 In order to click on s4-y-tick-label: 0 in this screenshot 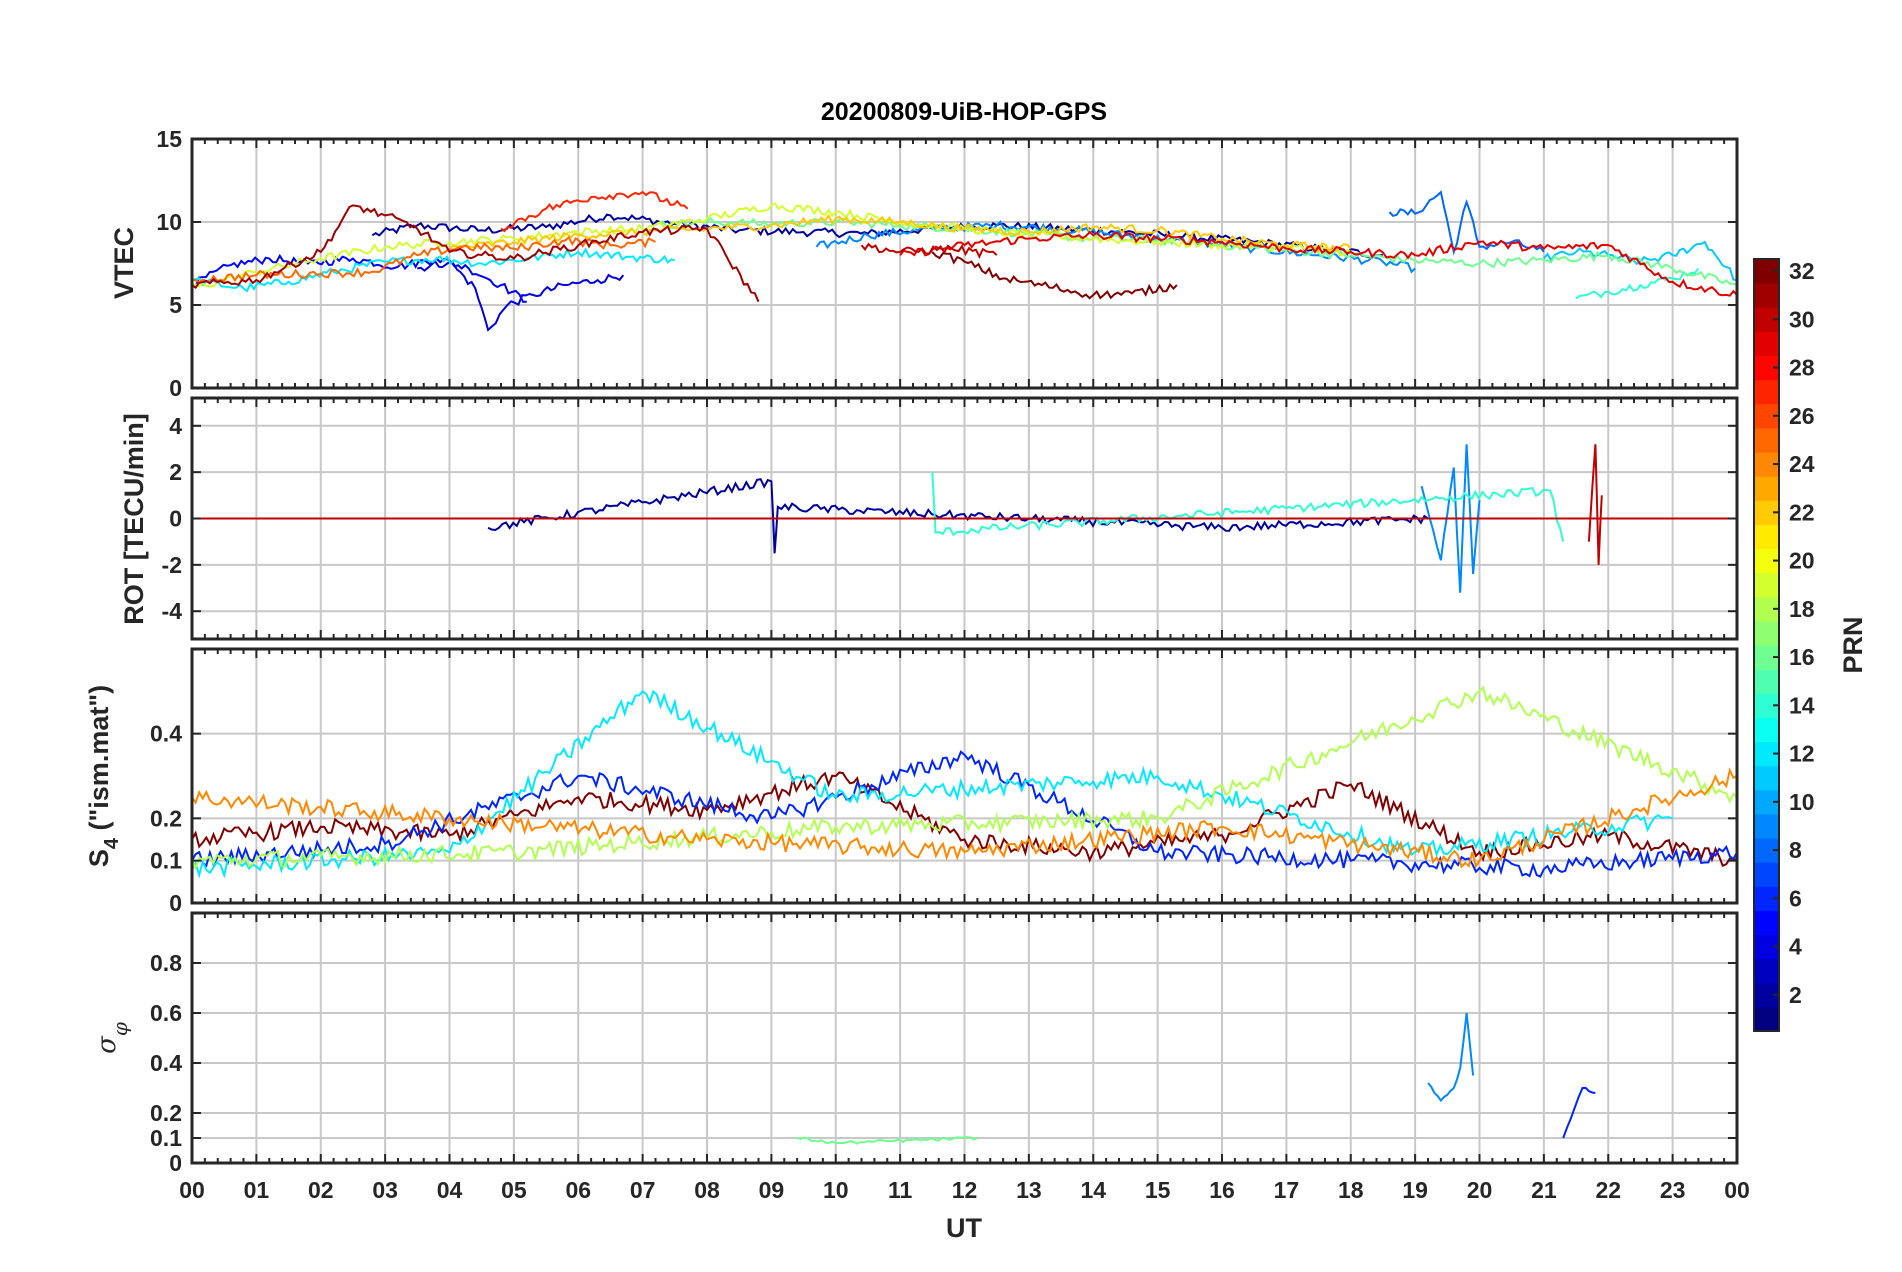, I will do `click(175, 903)`.